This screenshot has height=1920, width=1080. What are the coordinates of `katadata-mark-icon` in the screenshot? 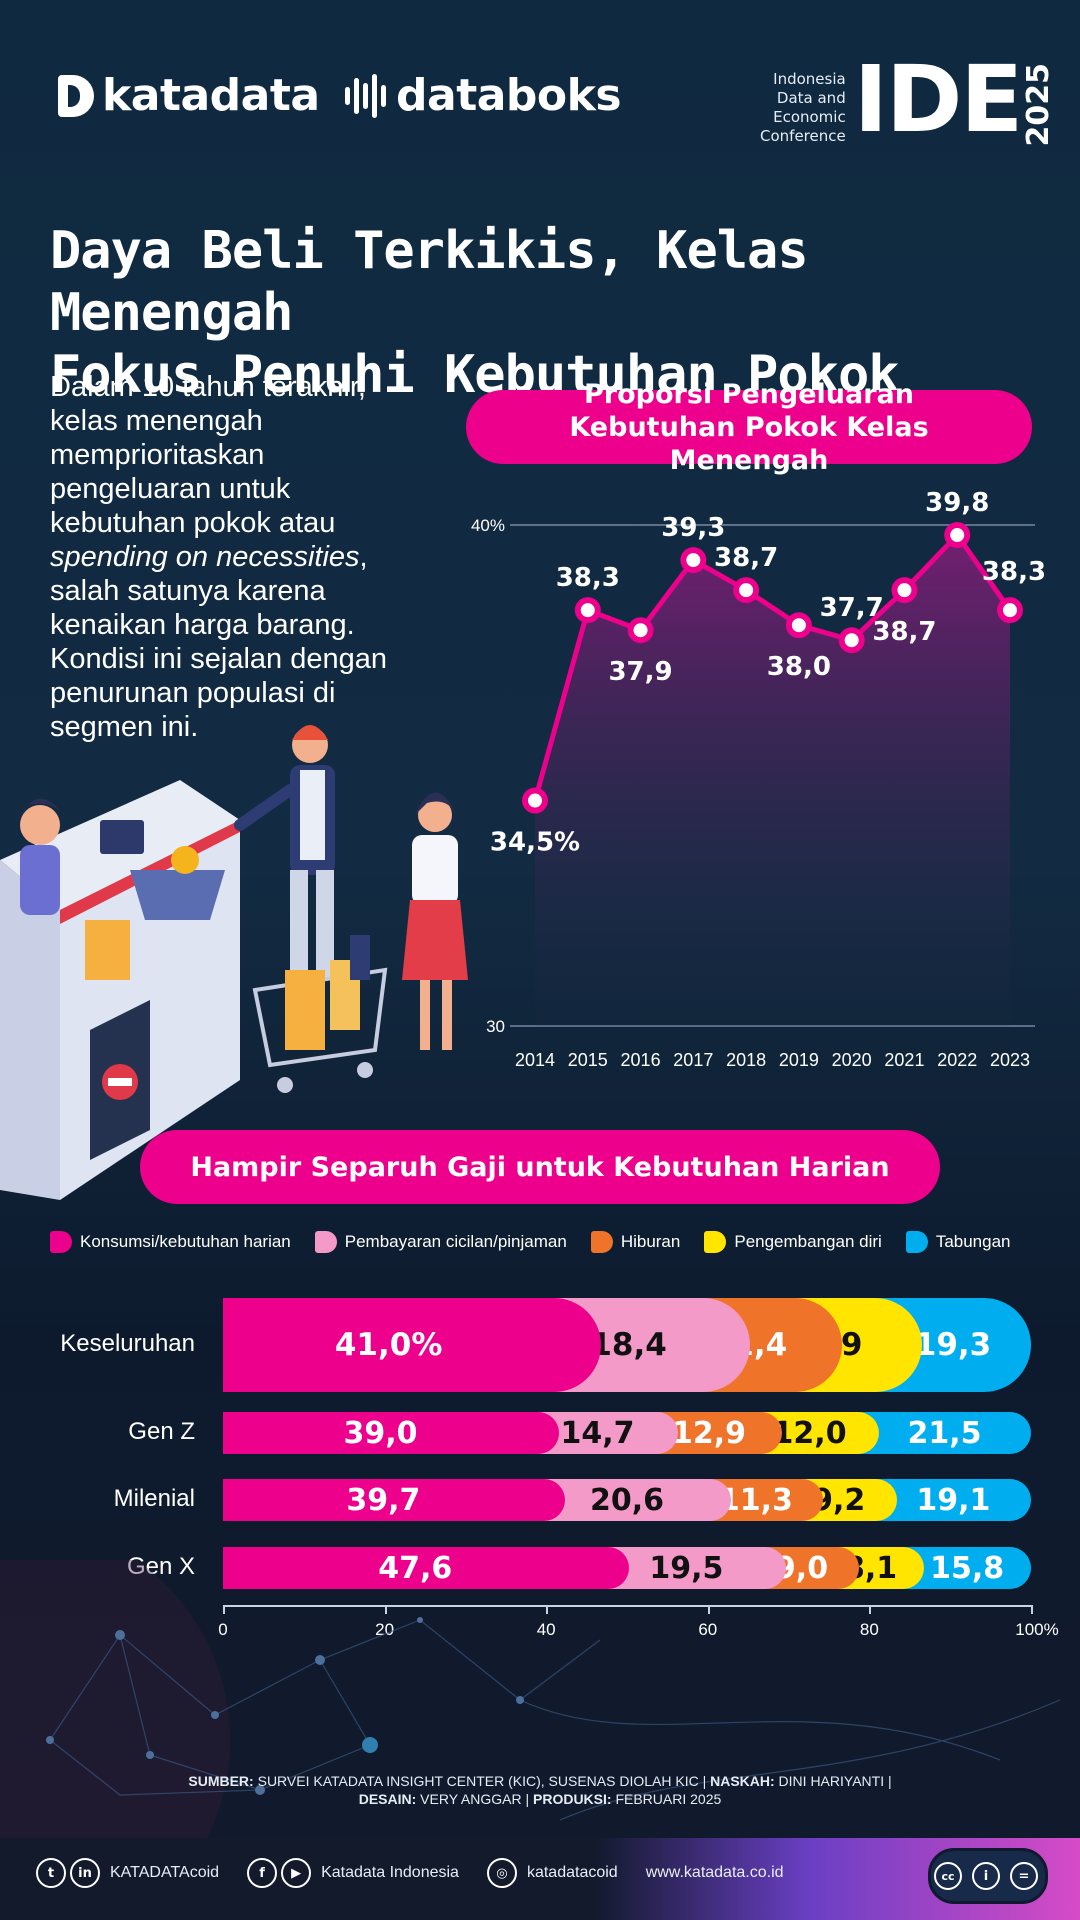 It's located at (76, 95).